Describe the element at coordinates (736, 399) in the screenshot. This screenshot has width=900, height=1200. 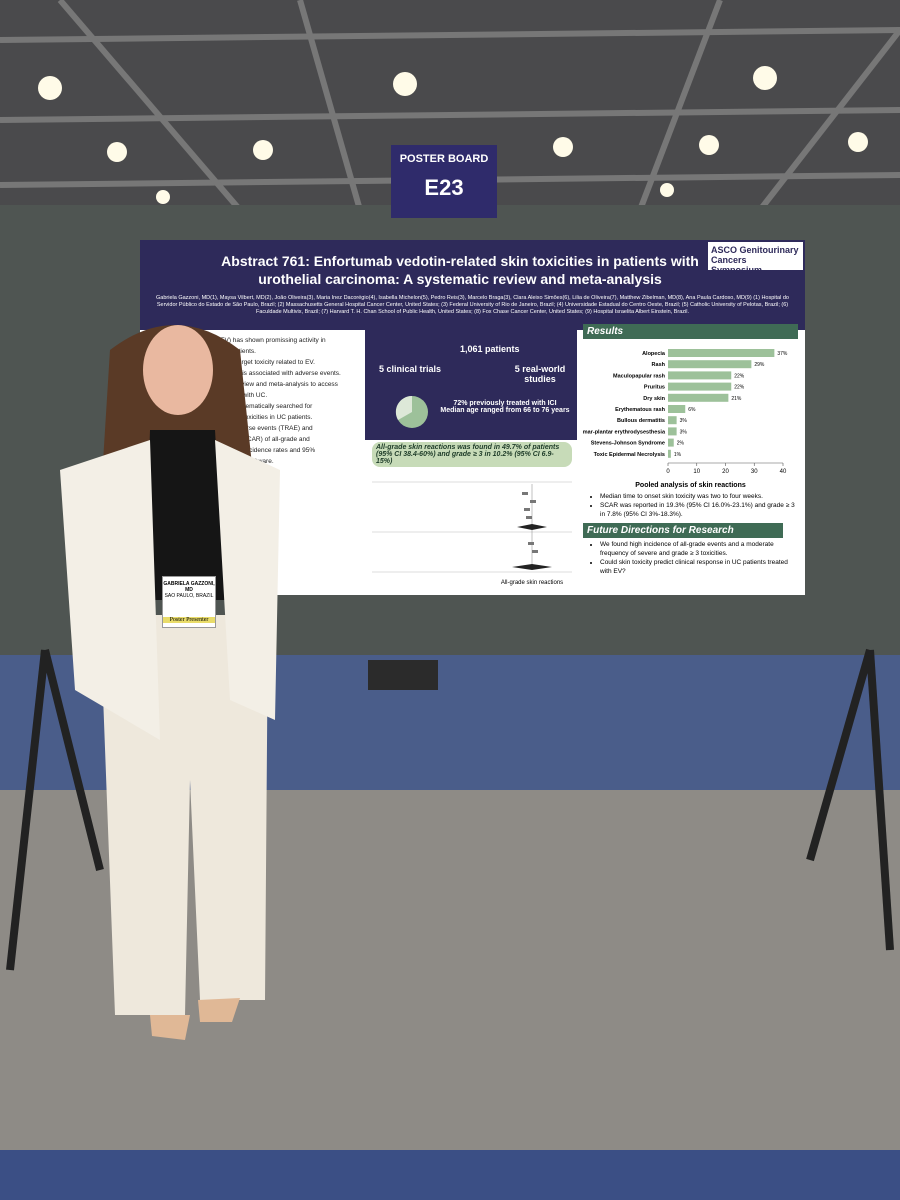
I see `value-label: 21%` at that location.